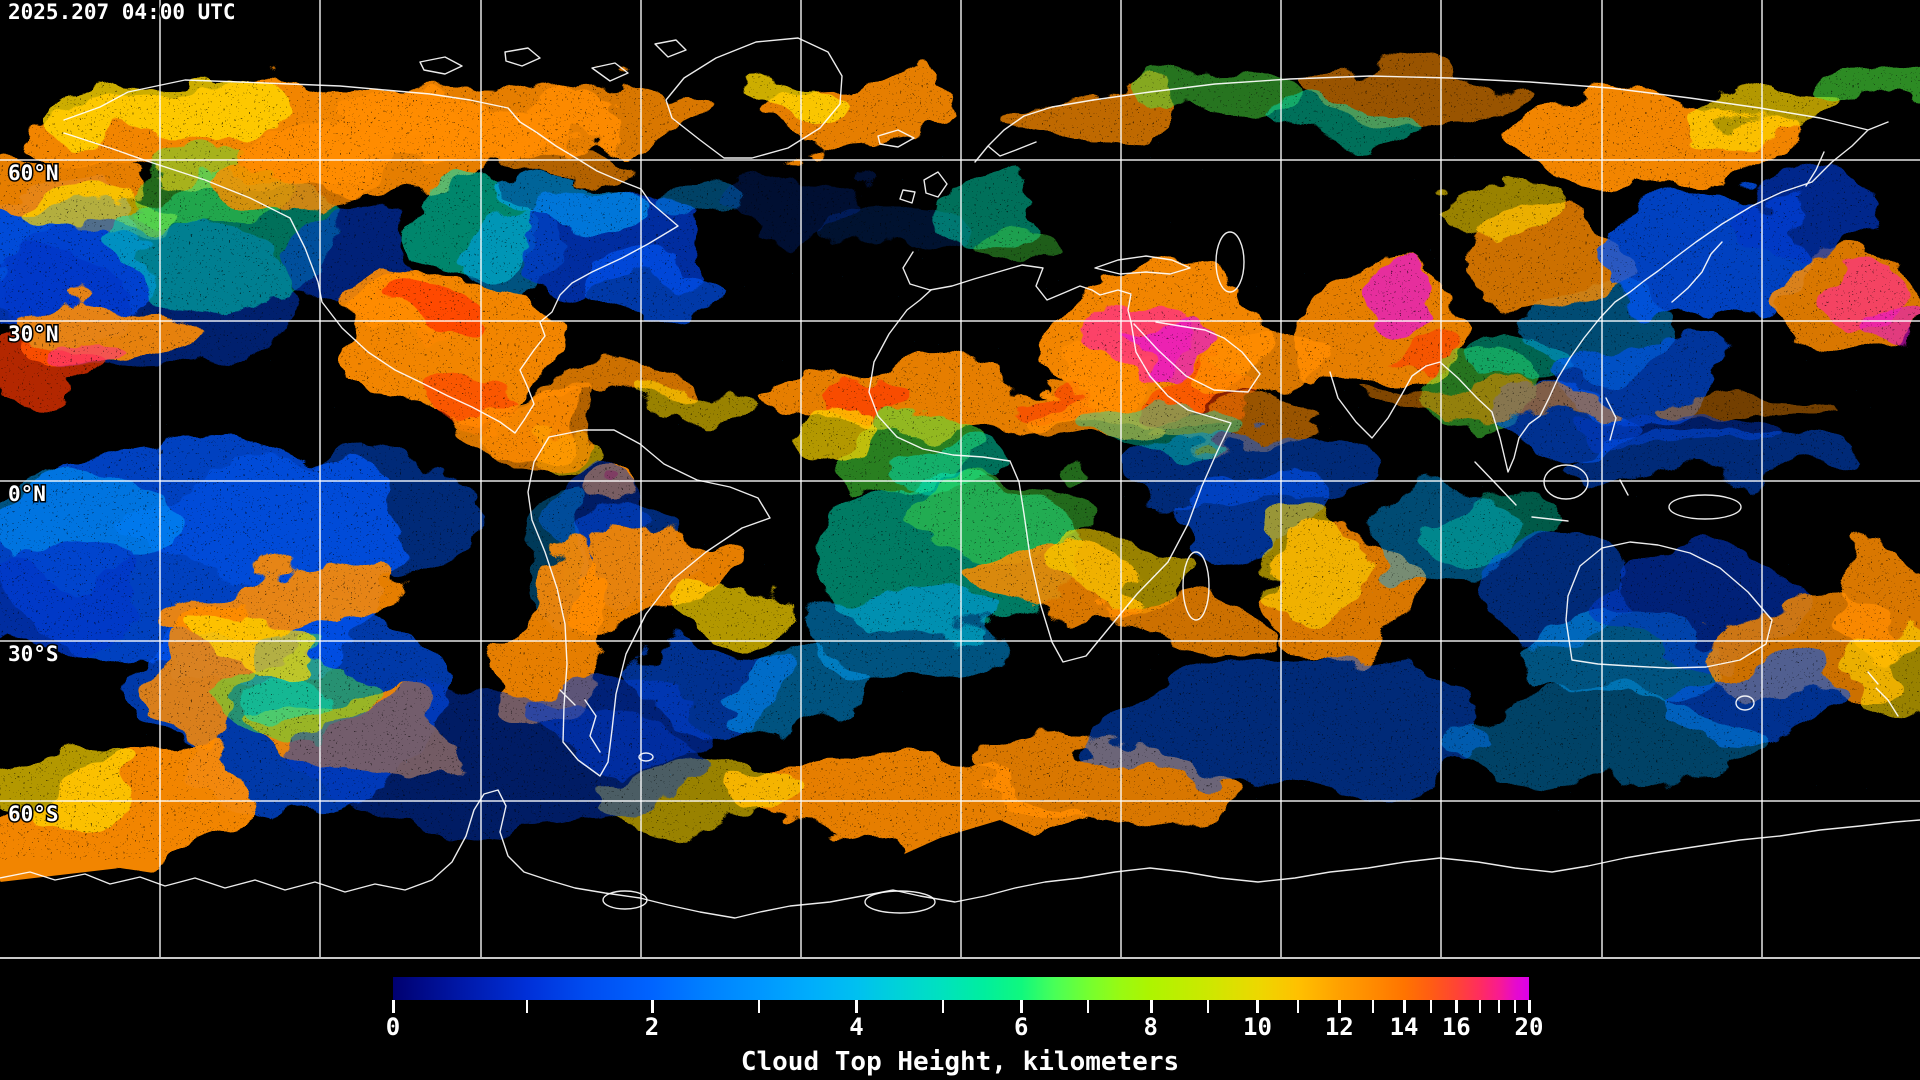 Image resolution: width=1920 pixels, height=1080 pixels. What do you see at coordinates (900, 902) in the screenshot?
I see `coast-antarctic-island` at bounding box center [900, 902].